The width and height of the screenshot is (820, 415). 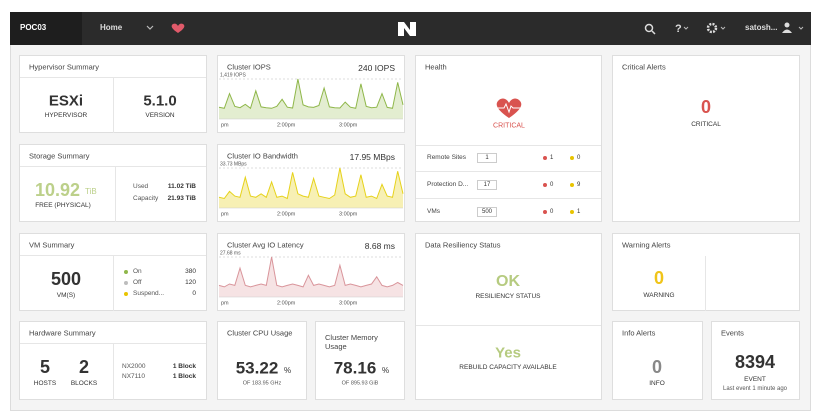 I want to click on y-tick-label: 27.68 ms, so click(x=230, y=253).